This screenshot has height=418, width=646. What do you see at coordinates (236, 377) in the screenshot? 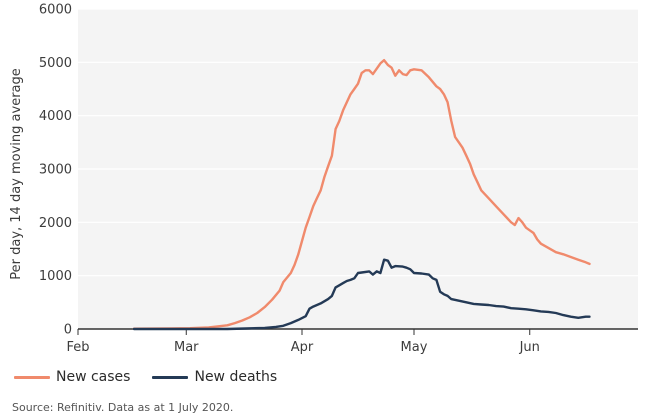
I see `legend-label-new-deaths: New deaths` at bounding box center [236, 377].